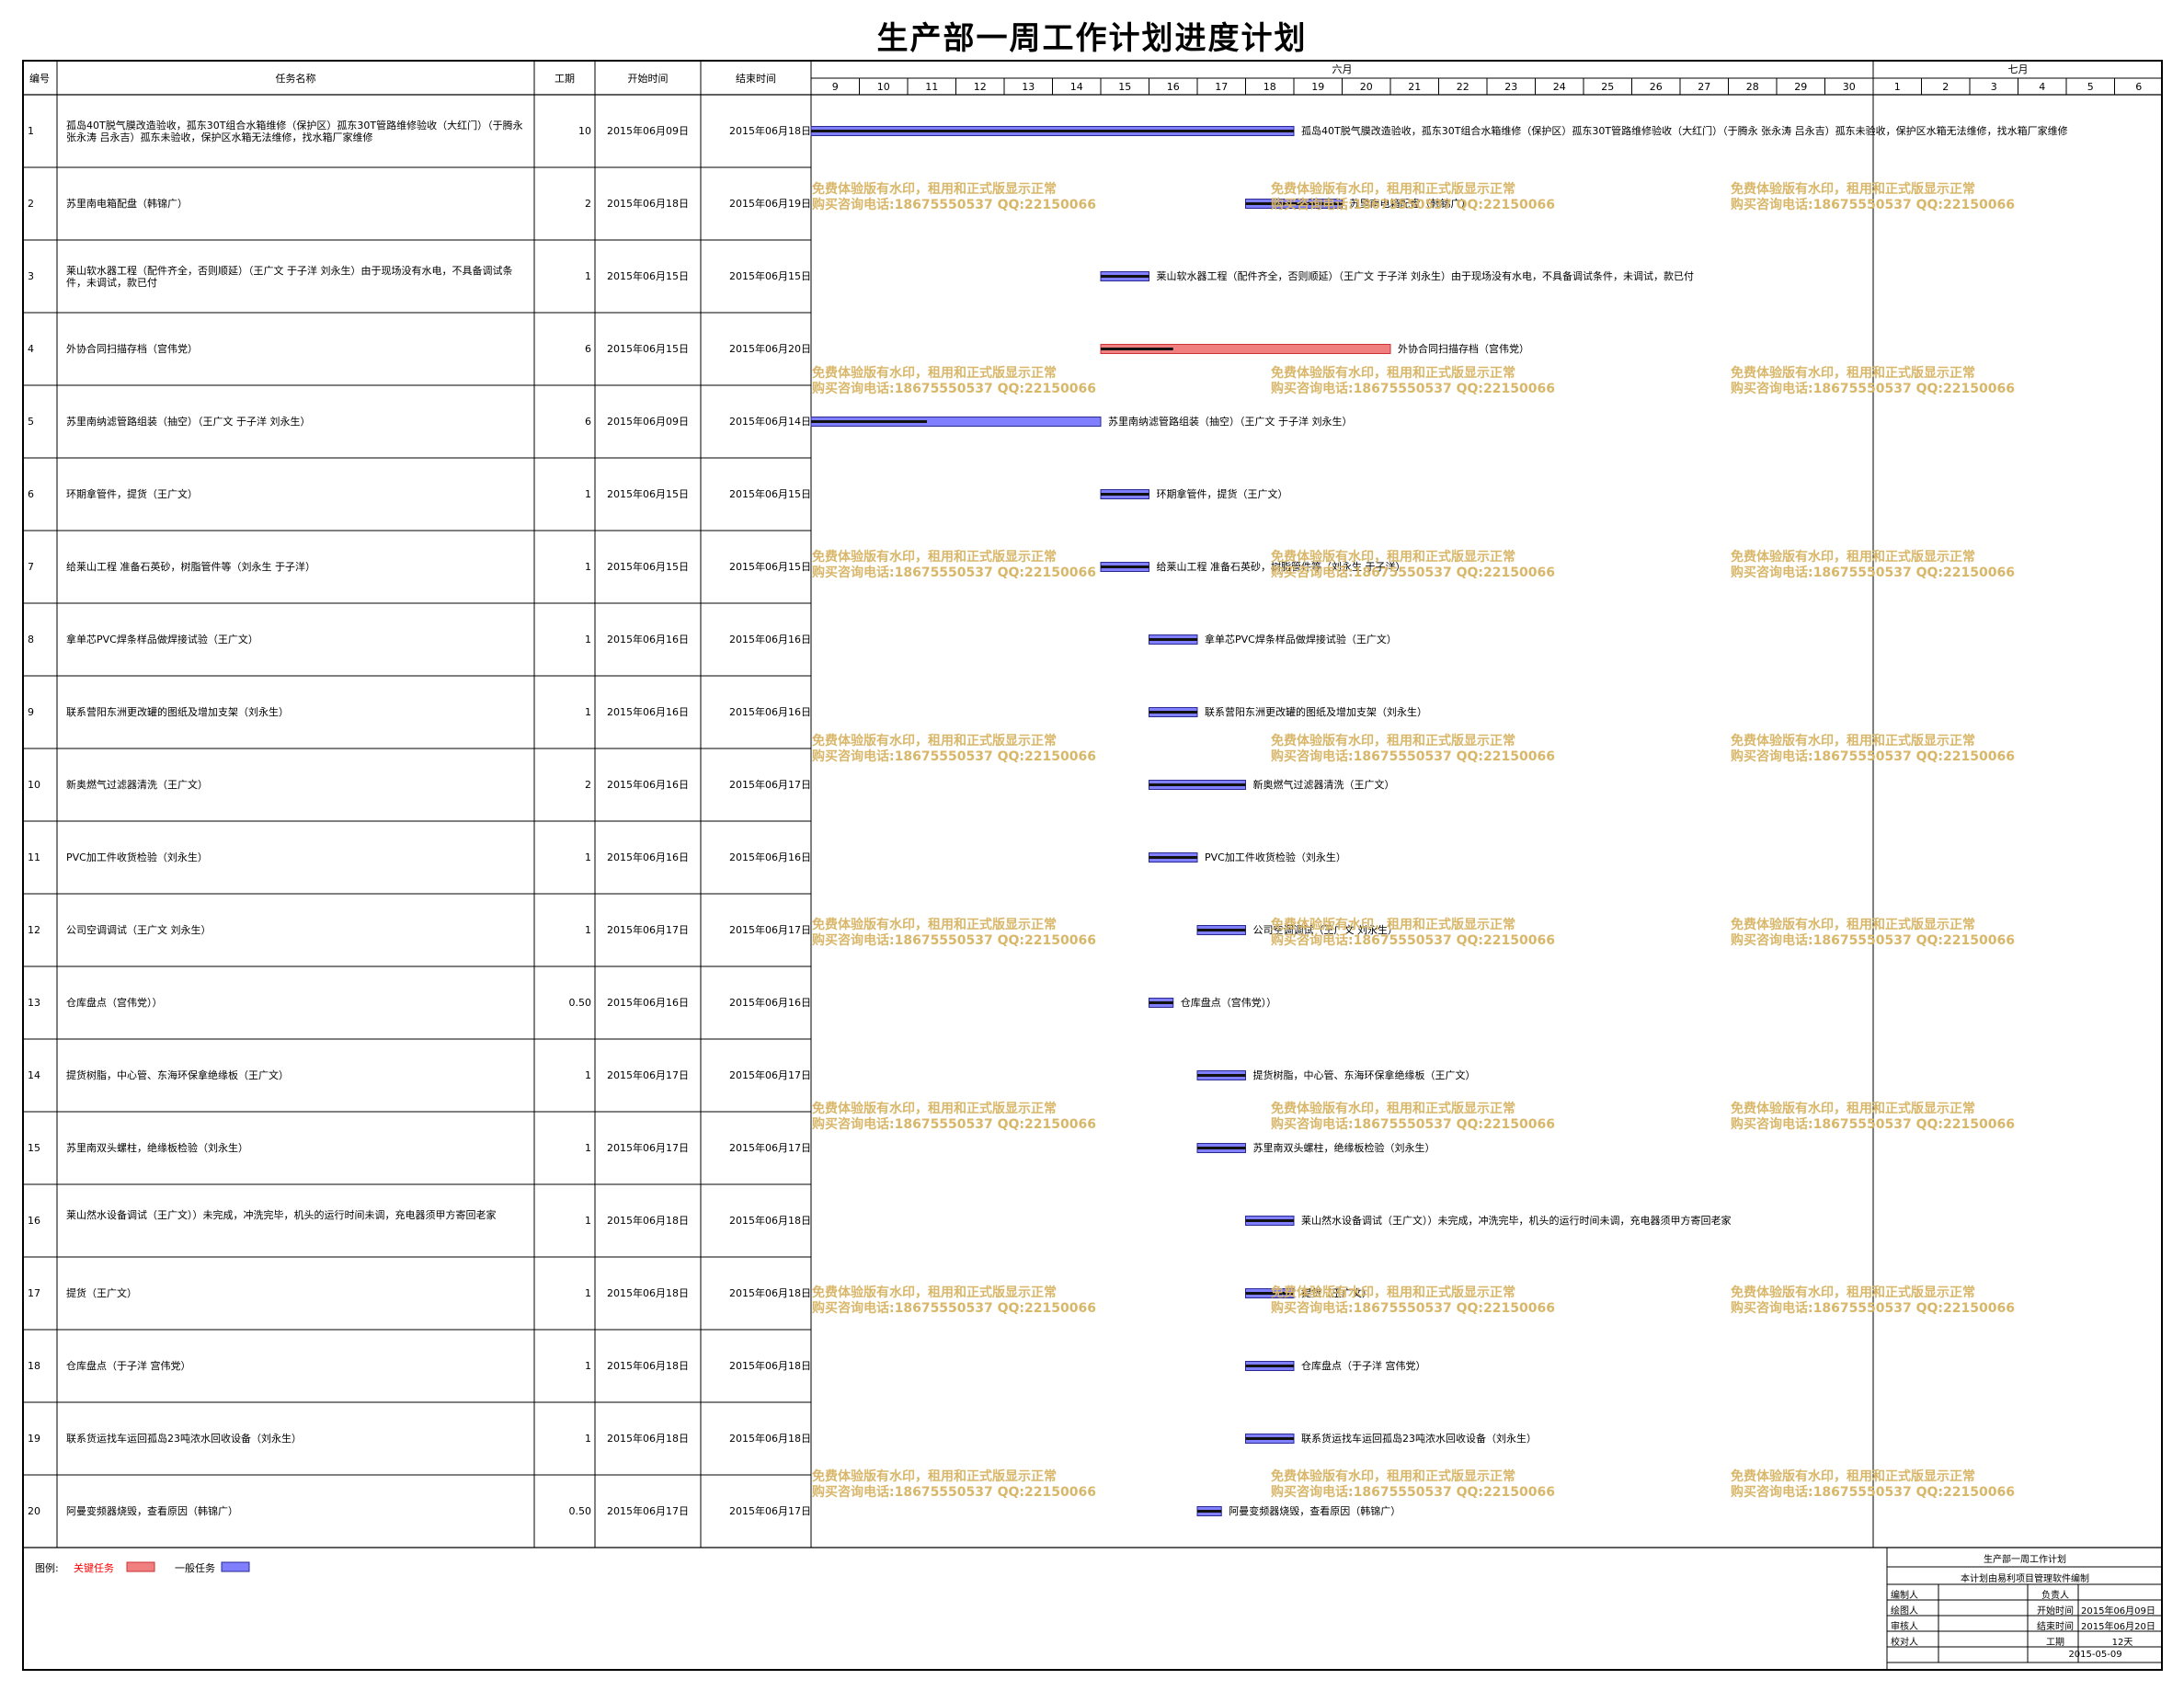 The width and height of the screenshot is (2184, 1691). I want to click on task-id: 7, so click(31, 566).